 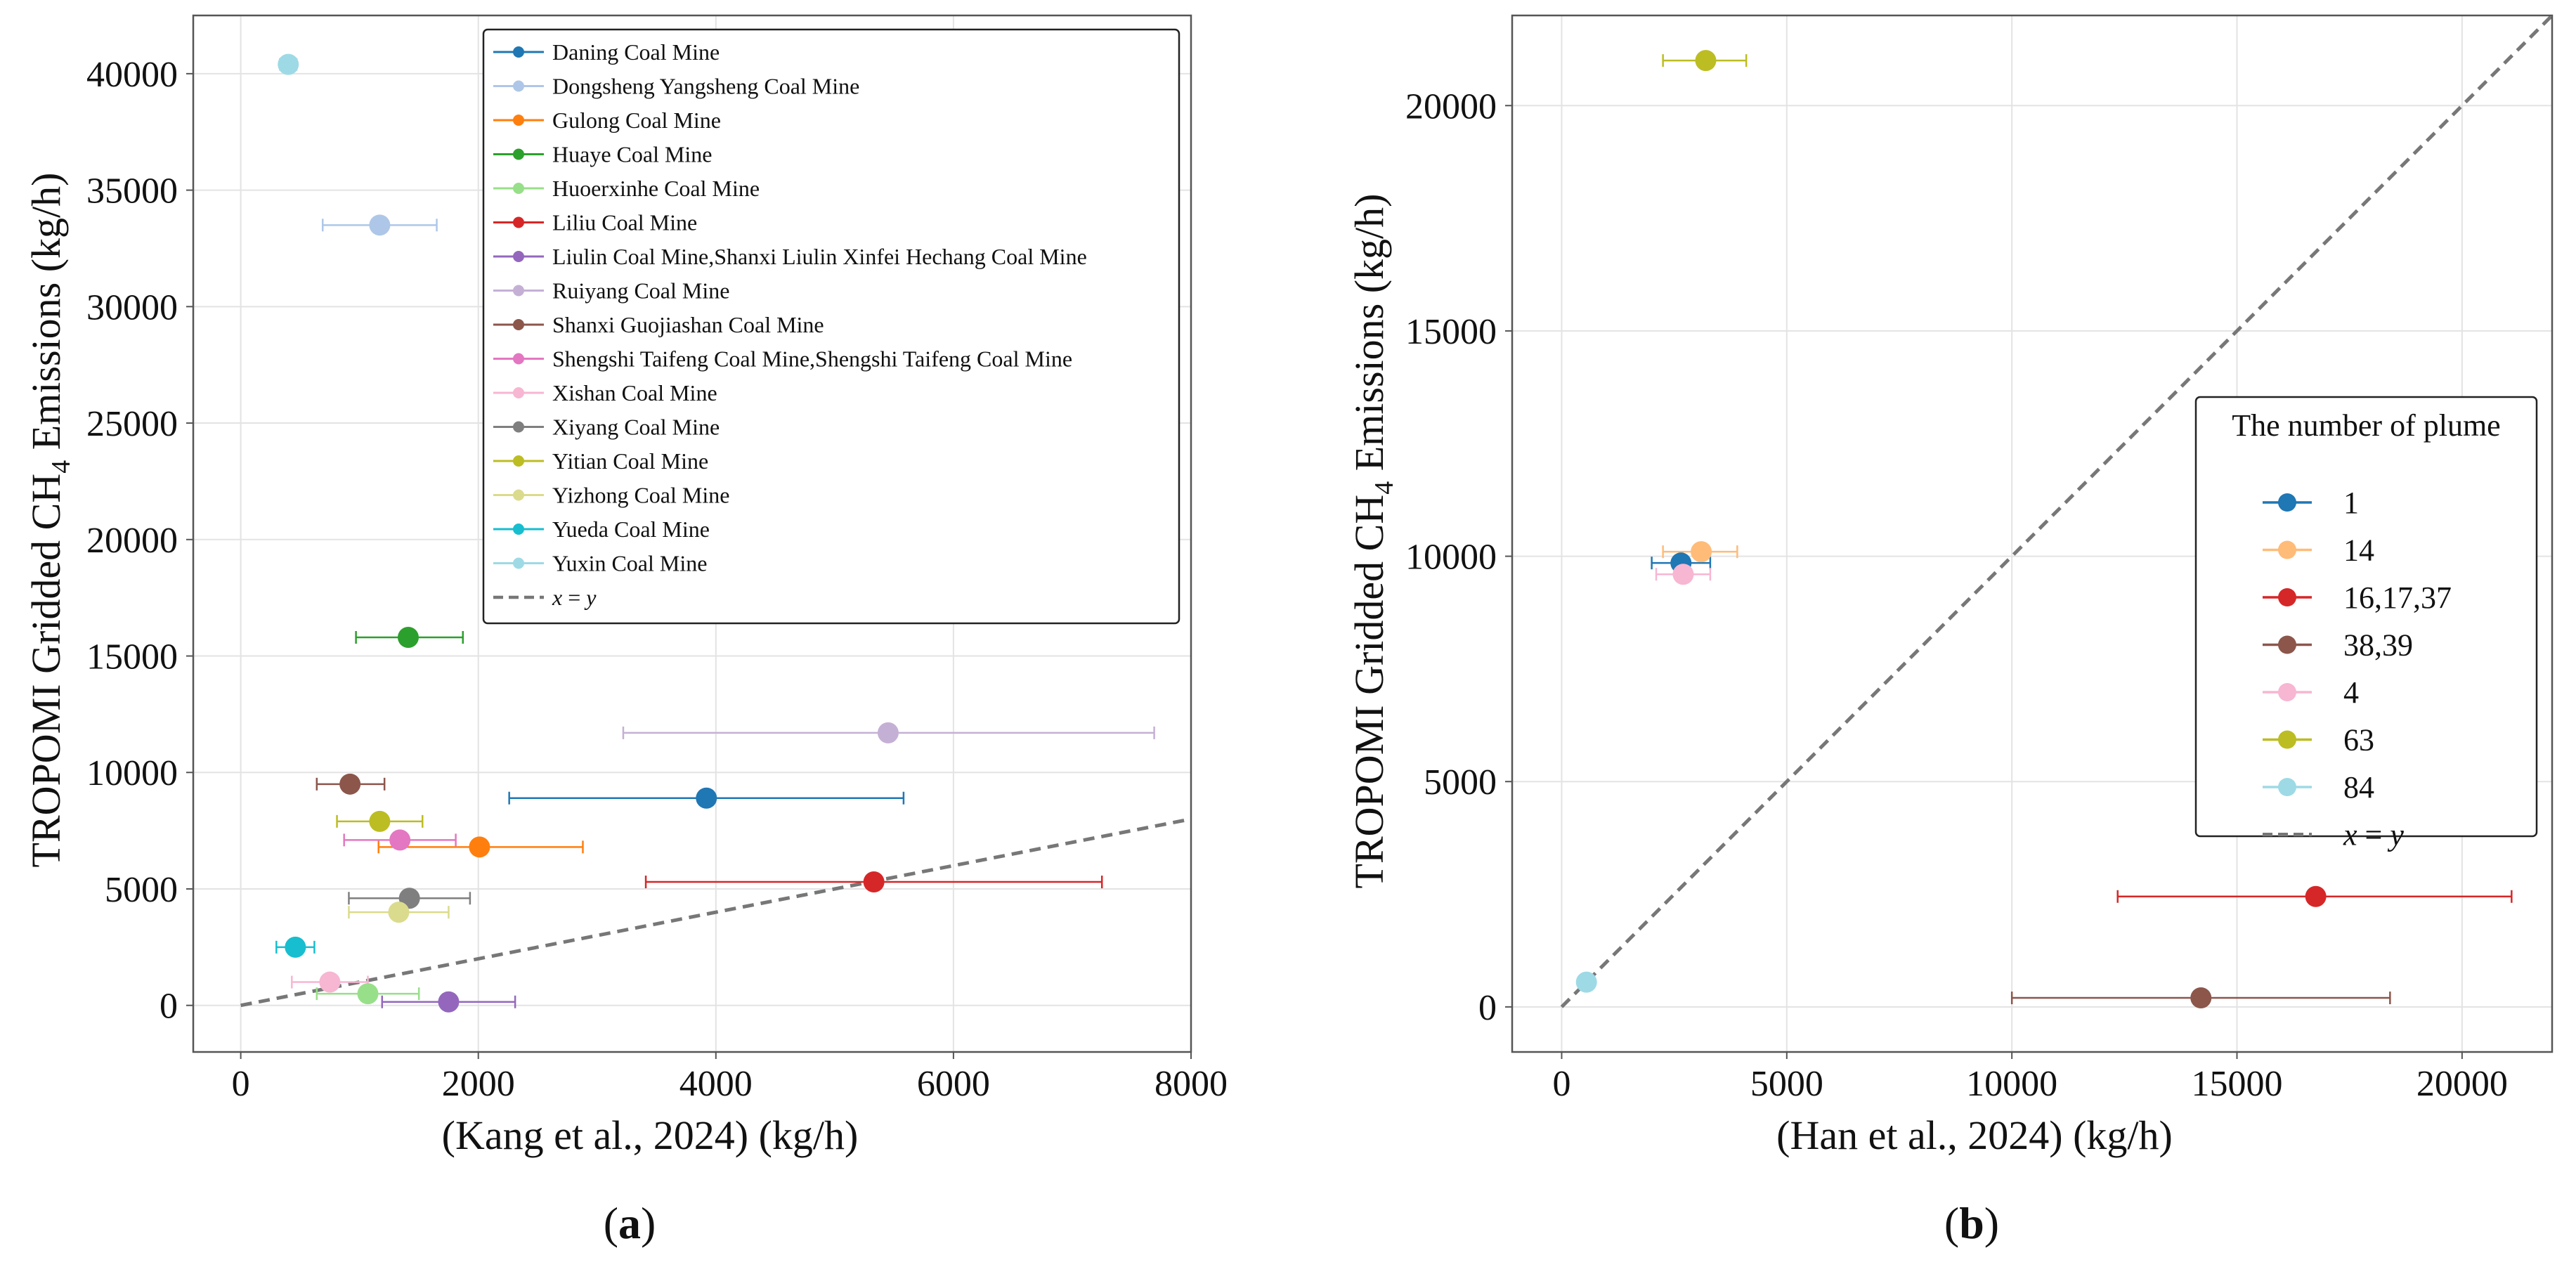 What do you see at coordinates (1971, 1223) in the screenshot?
I see `panel-b-label: (b)` at bounding box center [1971, 1223].